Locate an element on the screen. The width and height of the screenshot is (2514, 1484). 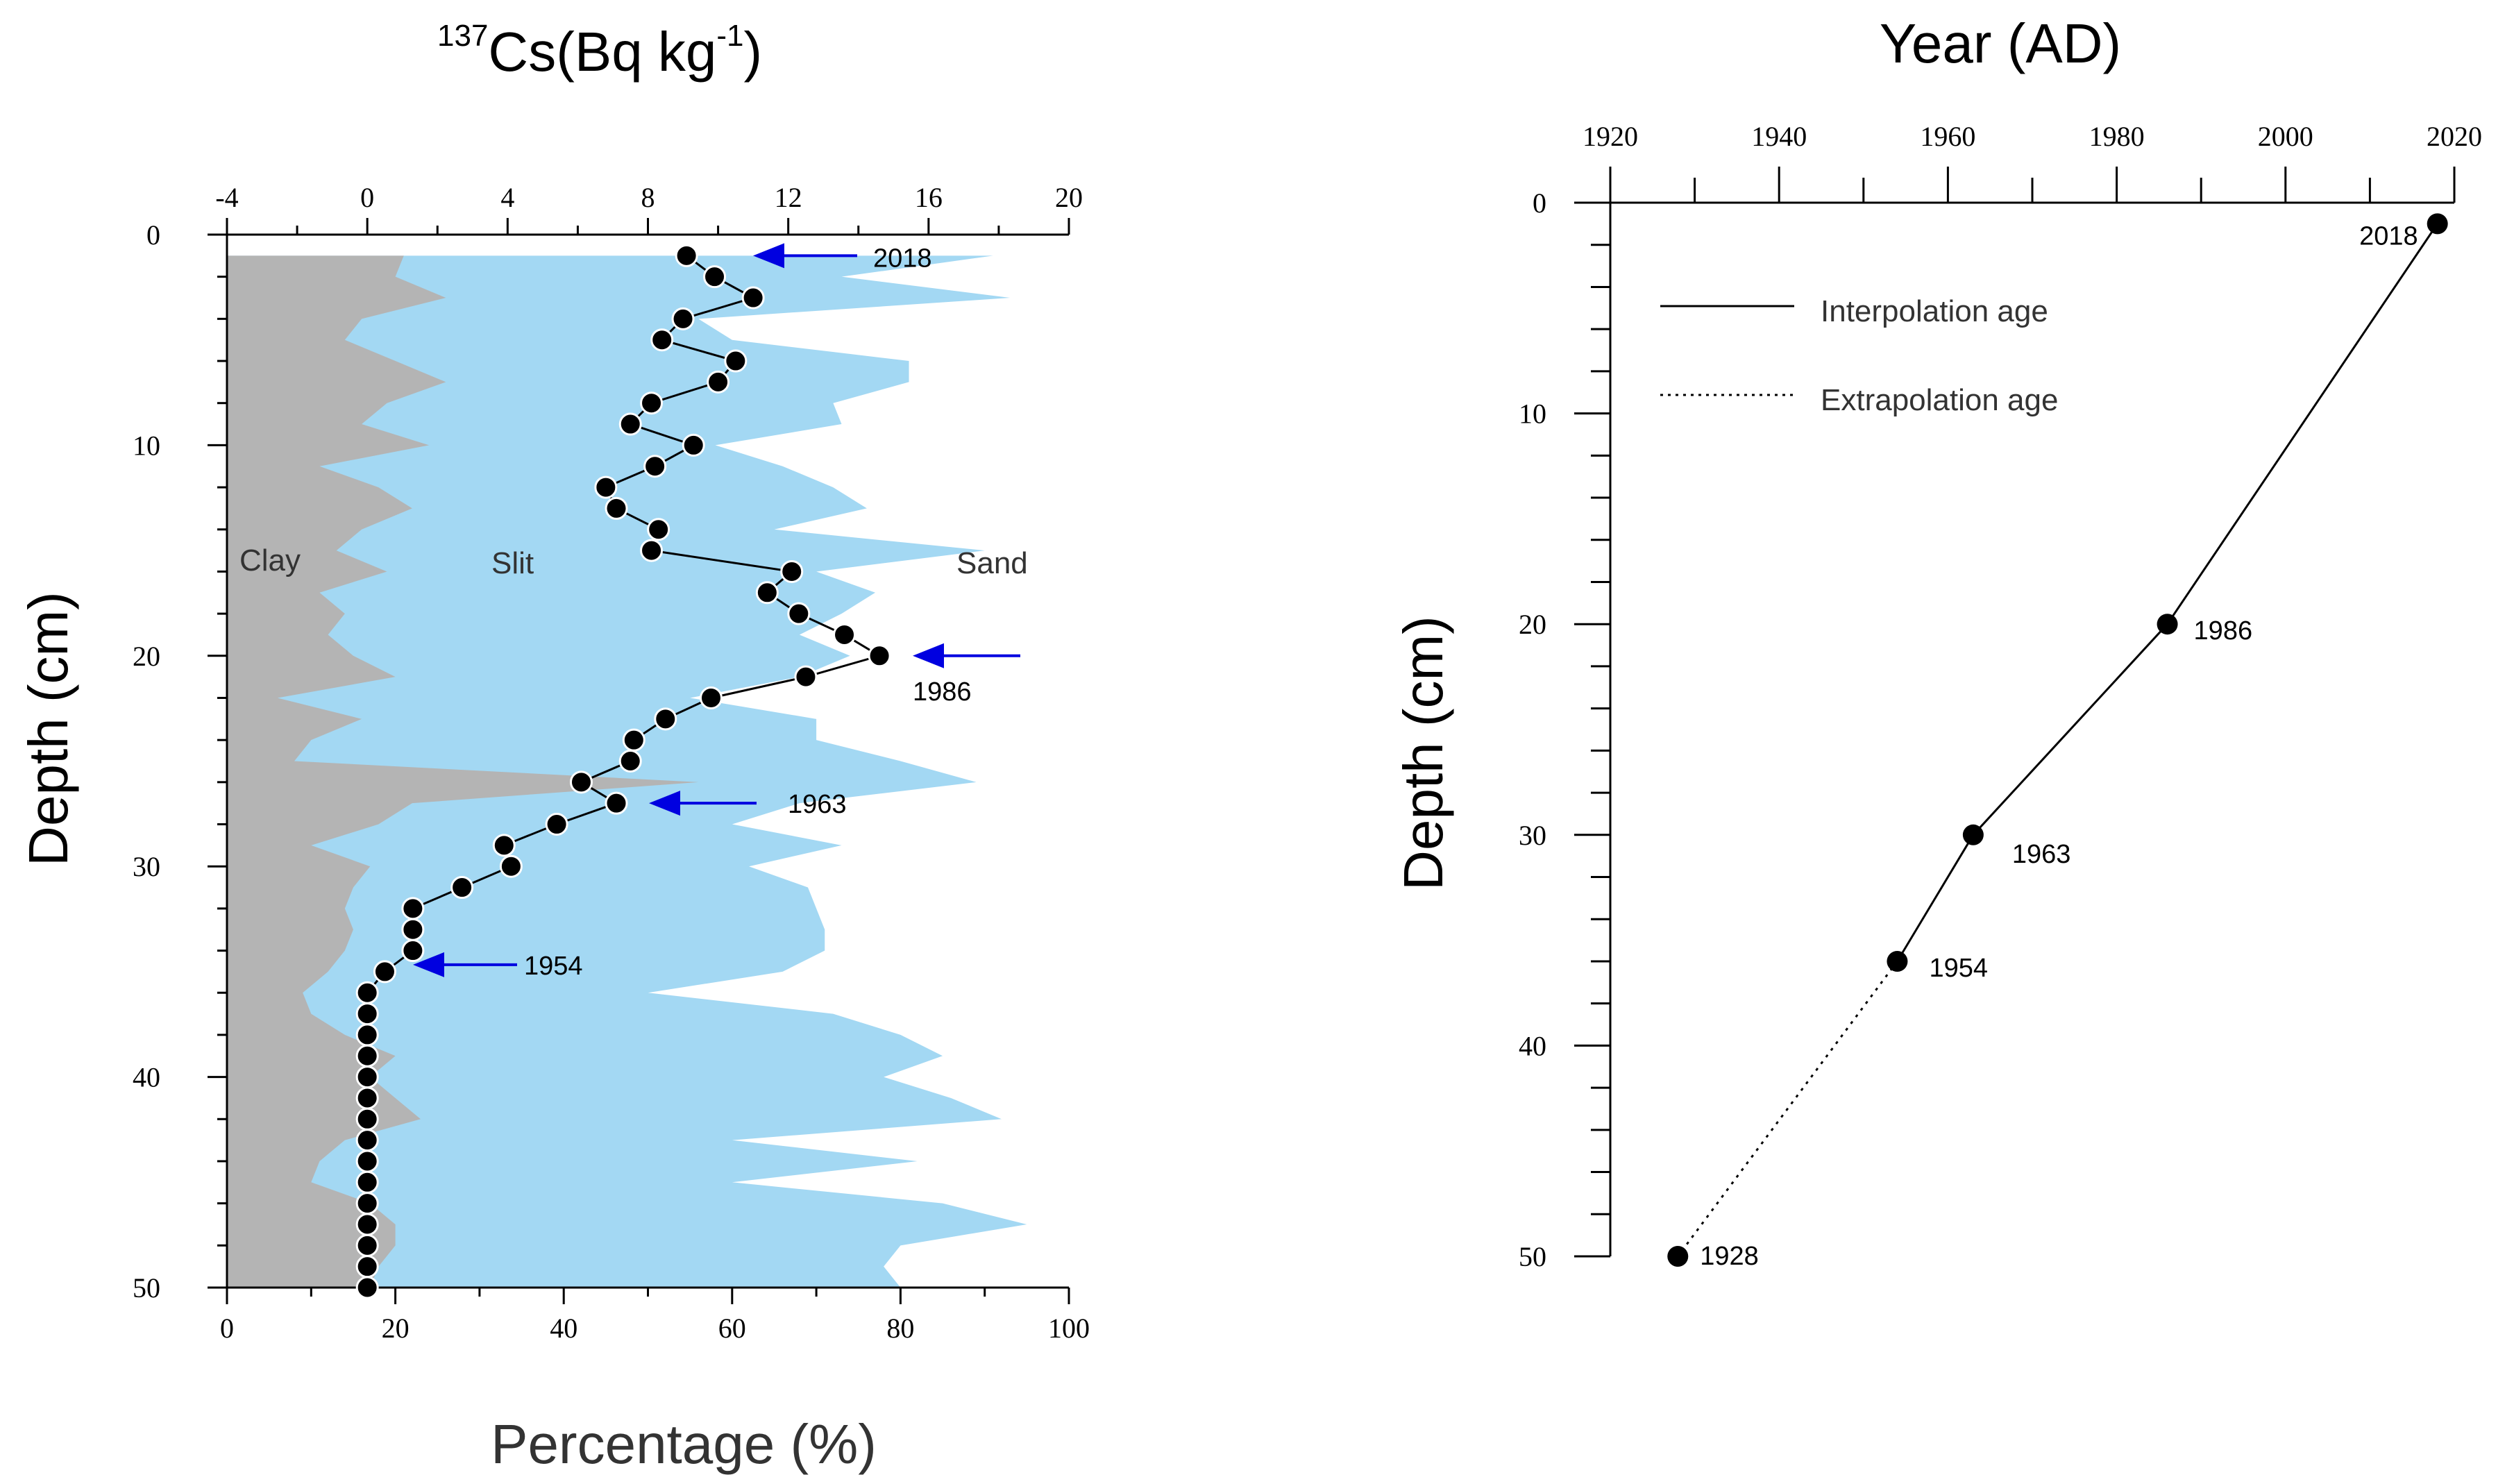
bottom-axis-tick-label: 100 is located at coordinates (1069, 1329).